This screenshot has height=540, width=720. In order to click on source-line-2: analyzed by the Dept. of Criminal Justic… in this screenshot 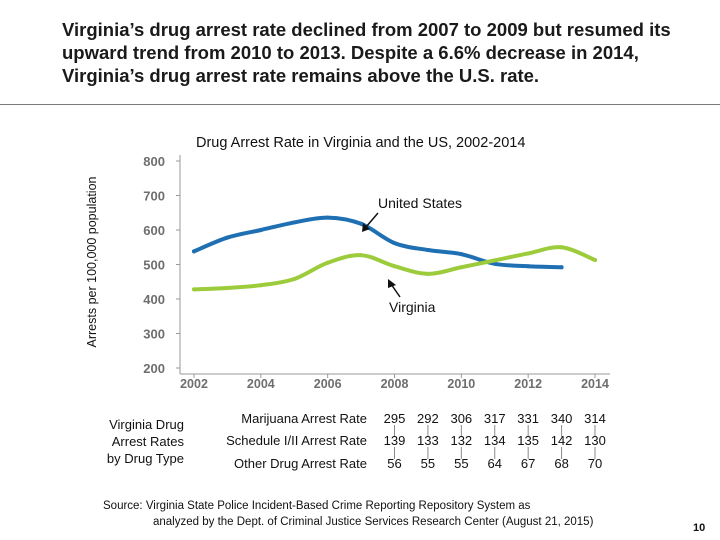, I will do `click(373, 522)`.